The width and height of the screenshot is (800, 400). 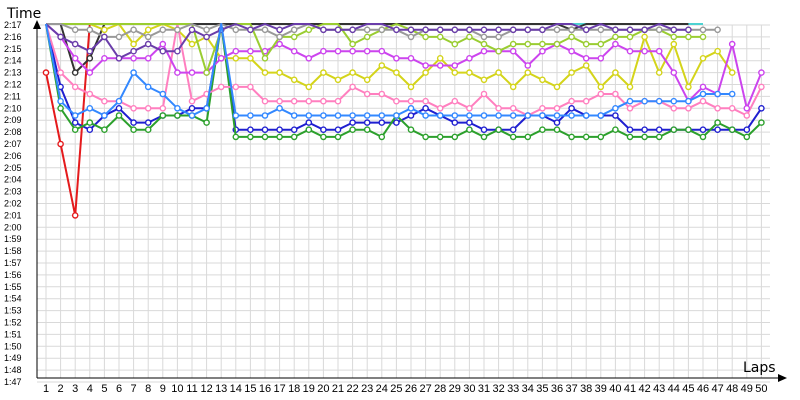 What do you see at coordinates (13, 275) in the screenshot?
I see `y-tick-label: 1:56` at bounding box center [13, 275].